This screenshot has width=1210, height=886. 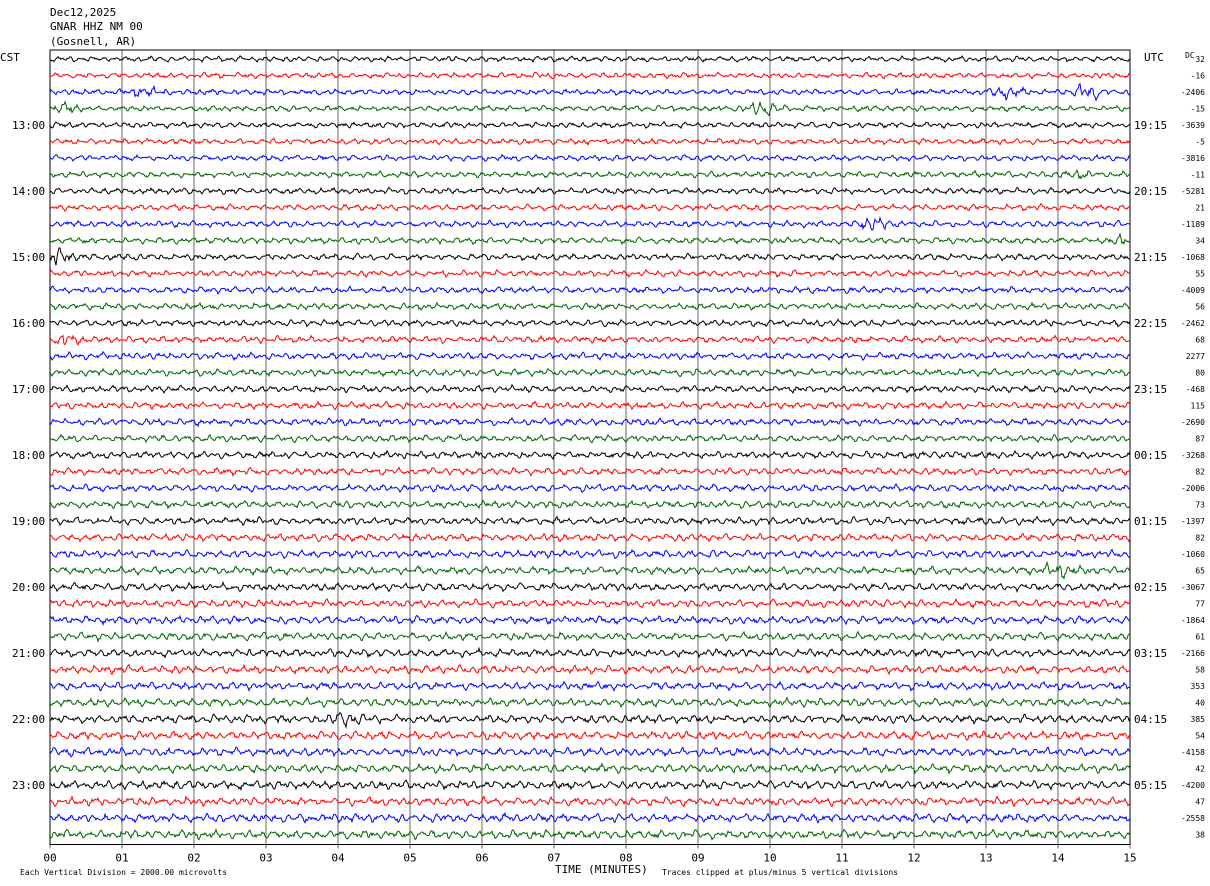 I want to click on right-hour-label: 03:15, so click(x=1150, y=653).